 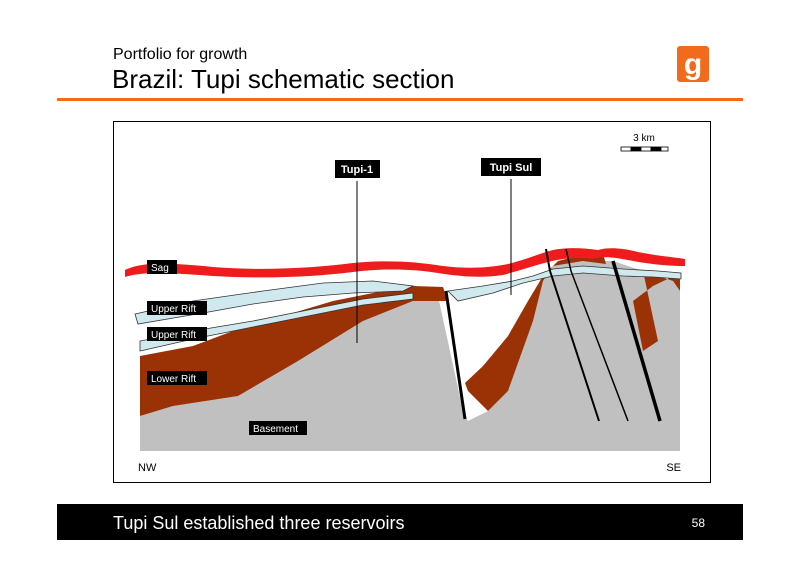 I want to click on lower-rift-box, so click(x=177, y=378).